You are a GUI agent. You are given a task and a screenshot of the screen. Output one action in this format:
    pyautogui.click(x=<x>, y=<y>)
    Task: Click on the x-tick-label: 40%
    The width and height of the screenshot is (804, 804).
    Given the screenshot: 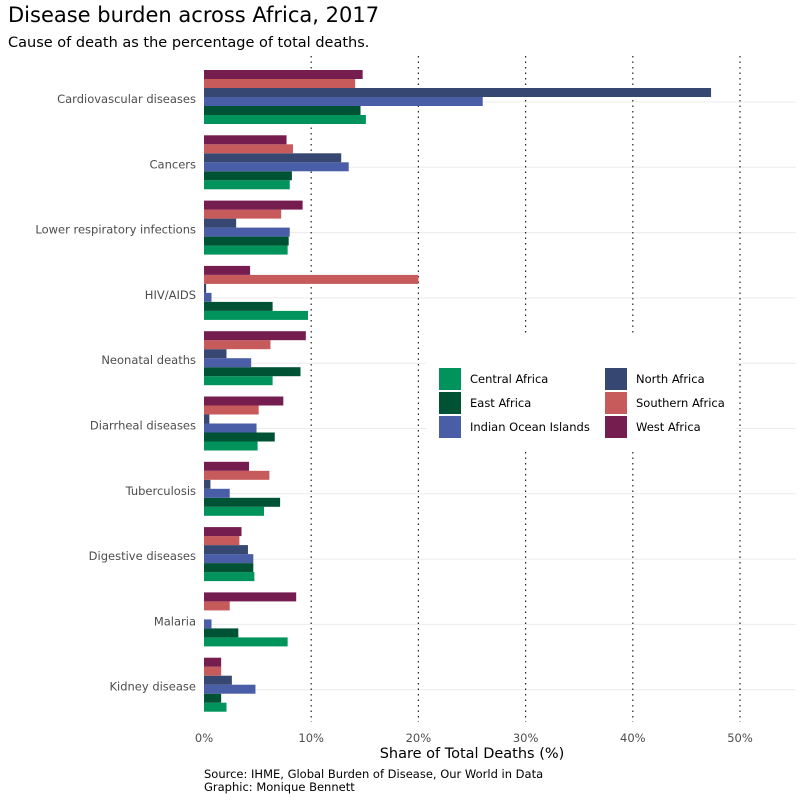 What is the action you would take?
    pyautogui.click(x=633, y=738)
    